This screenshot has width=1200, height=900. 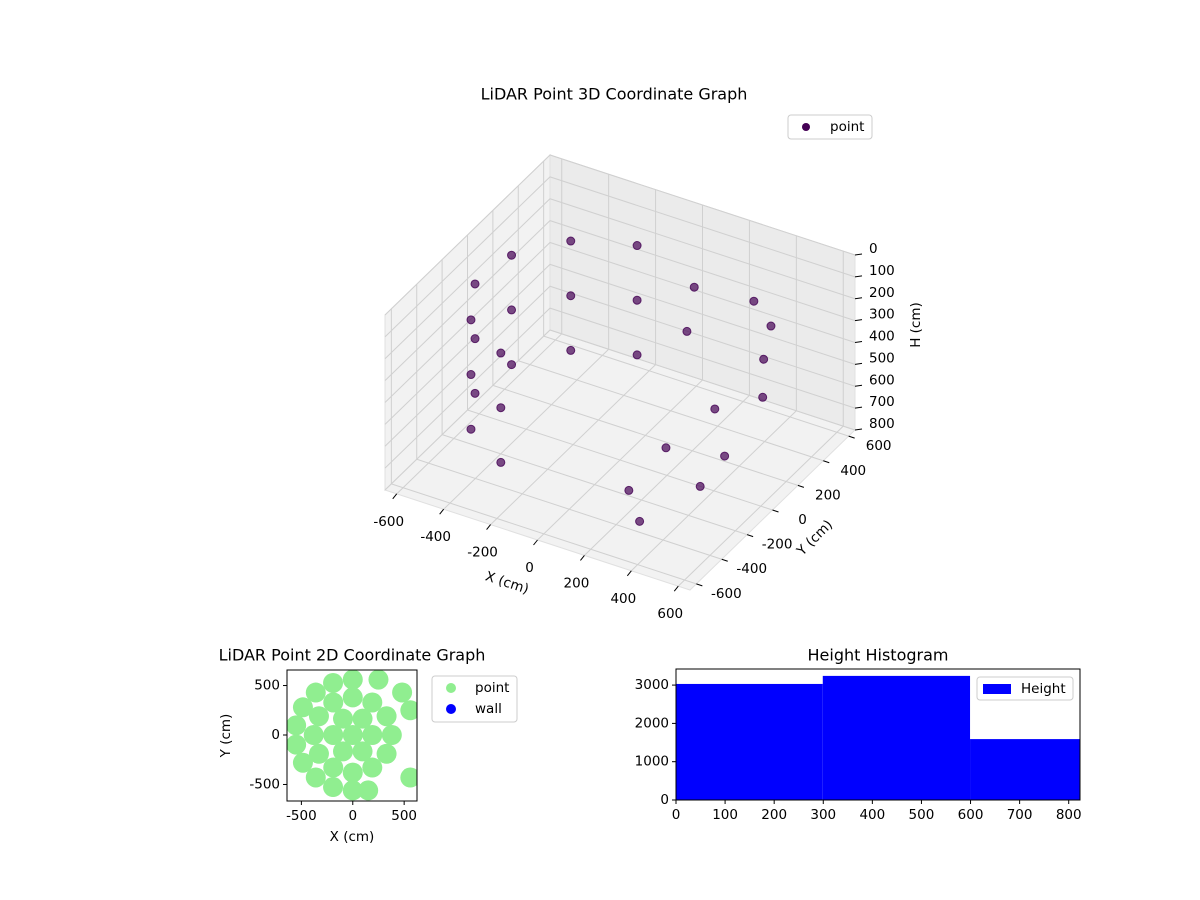 What do you see at coordinates (922, 815) in the screenshot?
I see `x-tick-label: 500` at bounding box center [922, 815].